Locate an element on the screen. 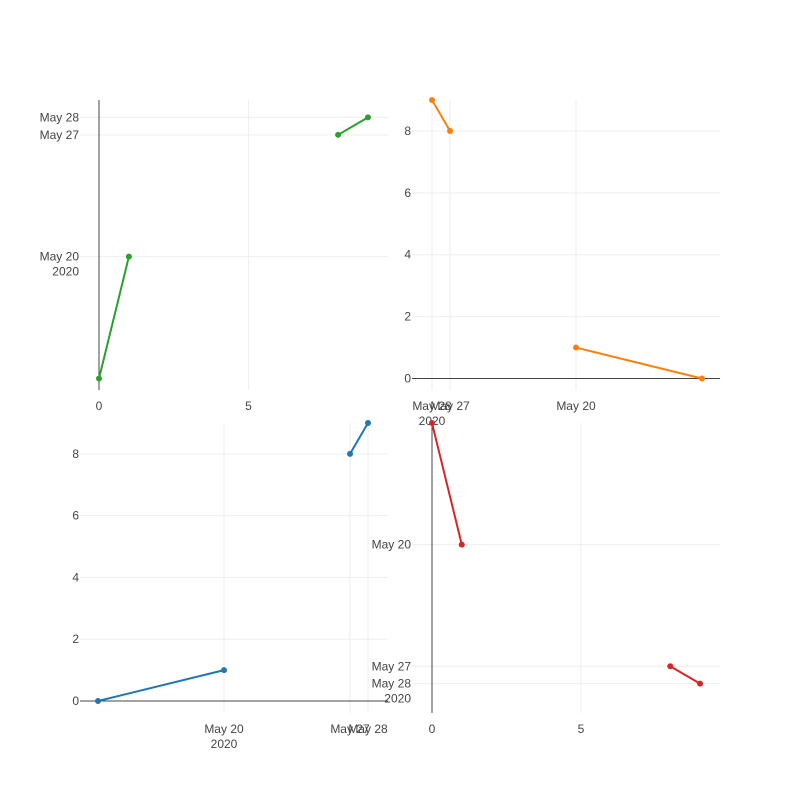  x-tick-sublabel: 2020 is located at coordinates (224, 744).